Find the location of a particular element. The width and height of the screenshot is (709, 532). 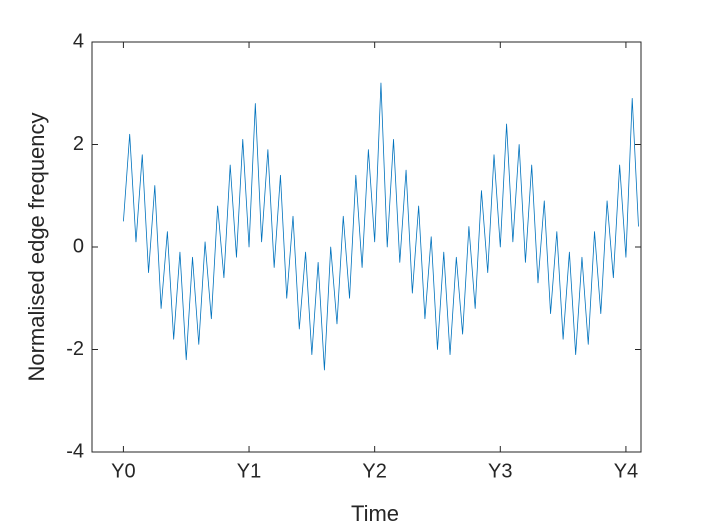

y-tick-label: -2 is located at coordinates (75, 349).